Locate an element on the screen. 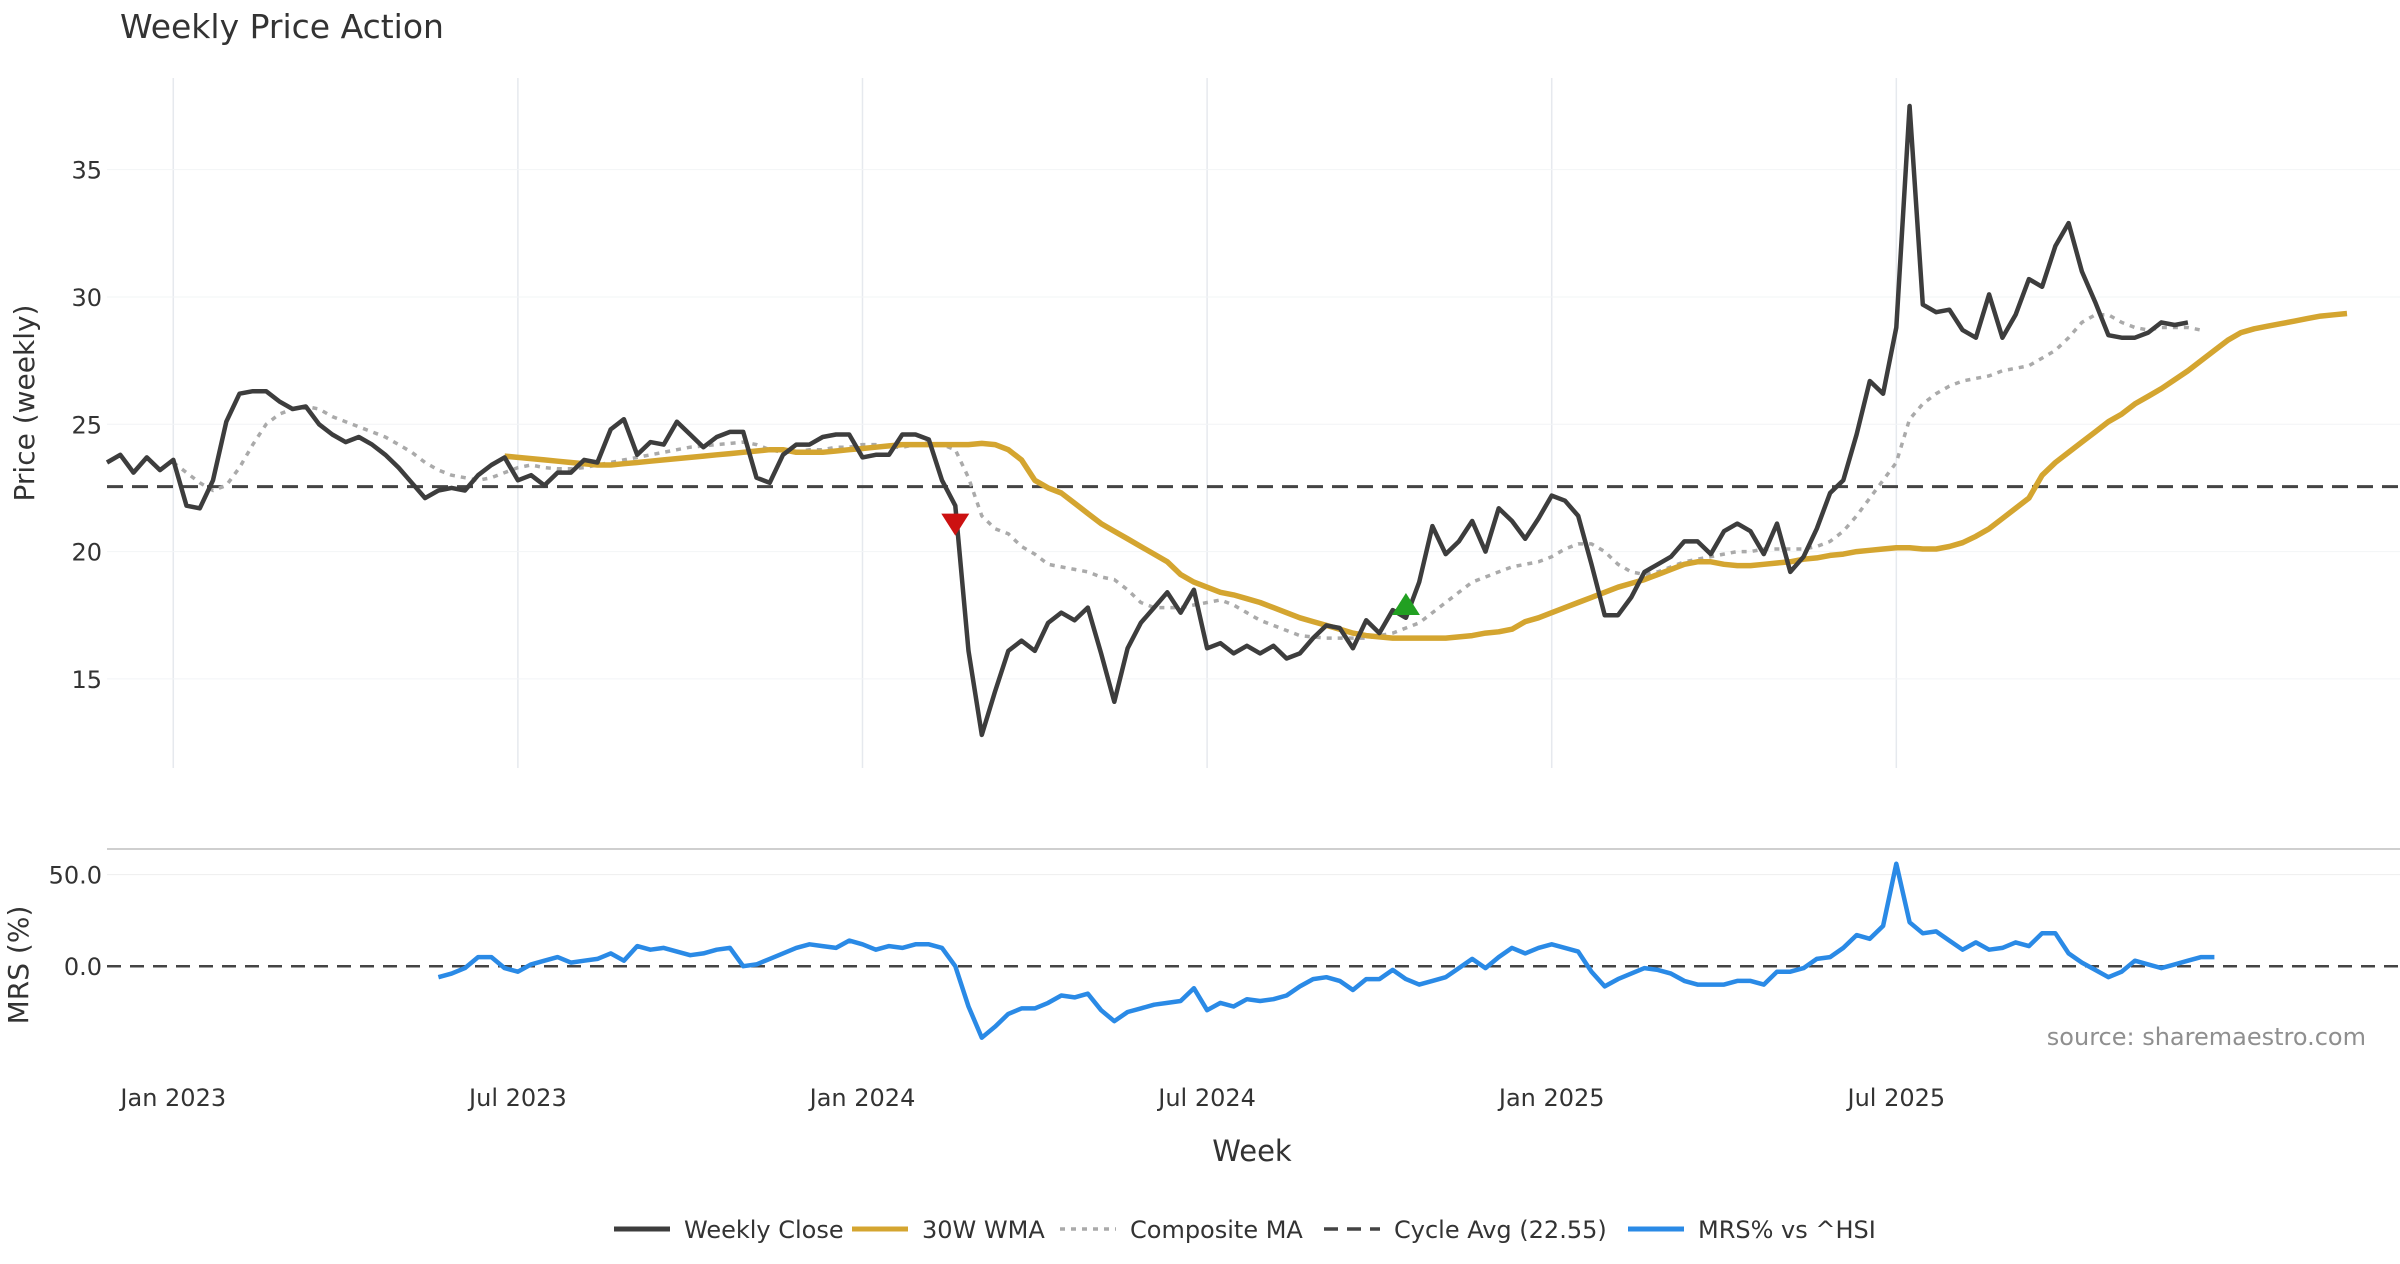 This screenshot has width=2400, height=1264. x-tick-label: Jul 2024 is located at coordinates (1206, 1098).